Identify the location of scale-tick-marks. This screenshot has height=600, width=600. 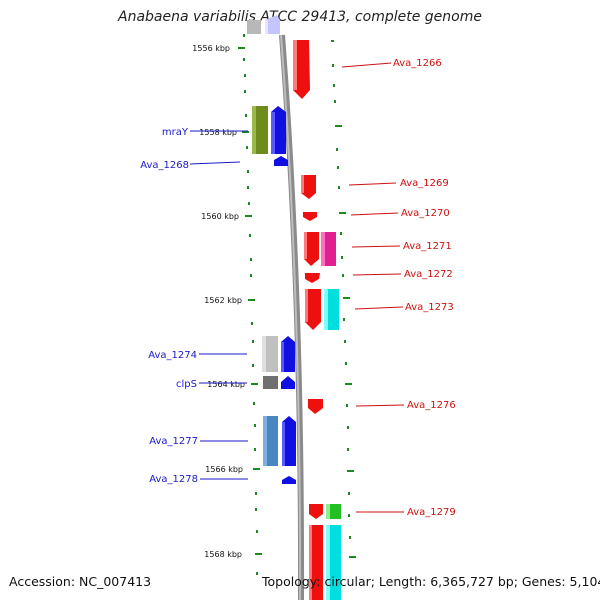
(250, 301).